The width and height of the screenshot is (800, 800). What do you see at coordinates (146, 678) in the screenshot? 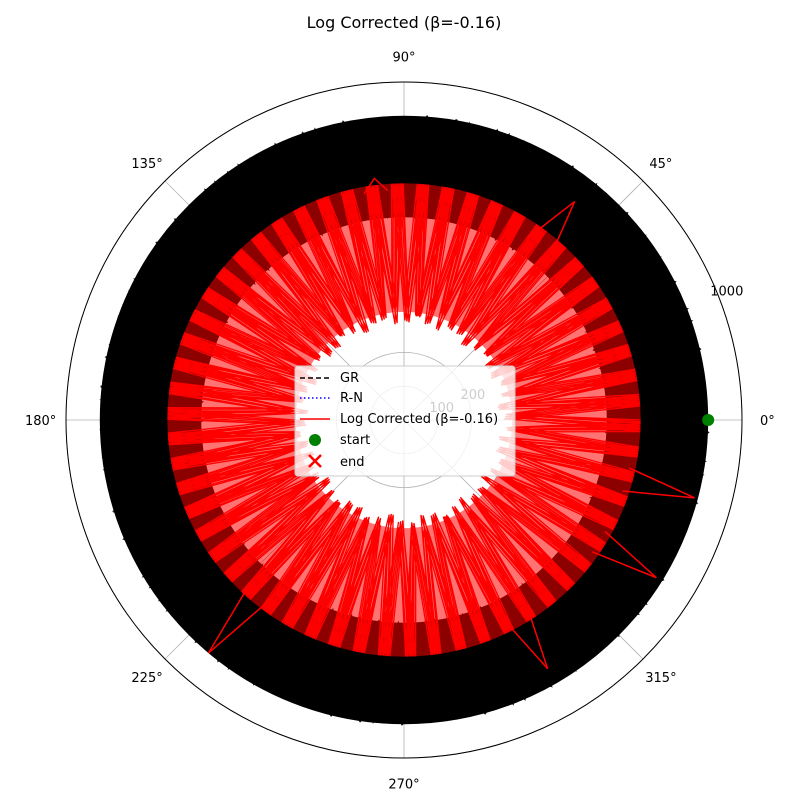
I see `theta-tick-label: 225°` at bounding box center [146, 678].